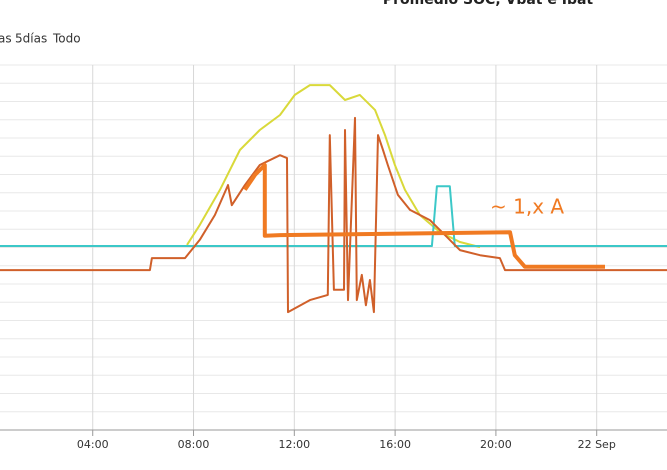 The height and width of the screenshot is (470, 667). Describe the element at coordinates (496, 444) in the screenshot. I see `x-tick-label: 20:00` at that location.